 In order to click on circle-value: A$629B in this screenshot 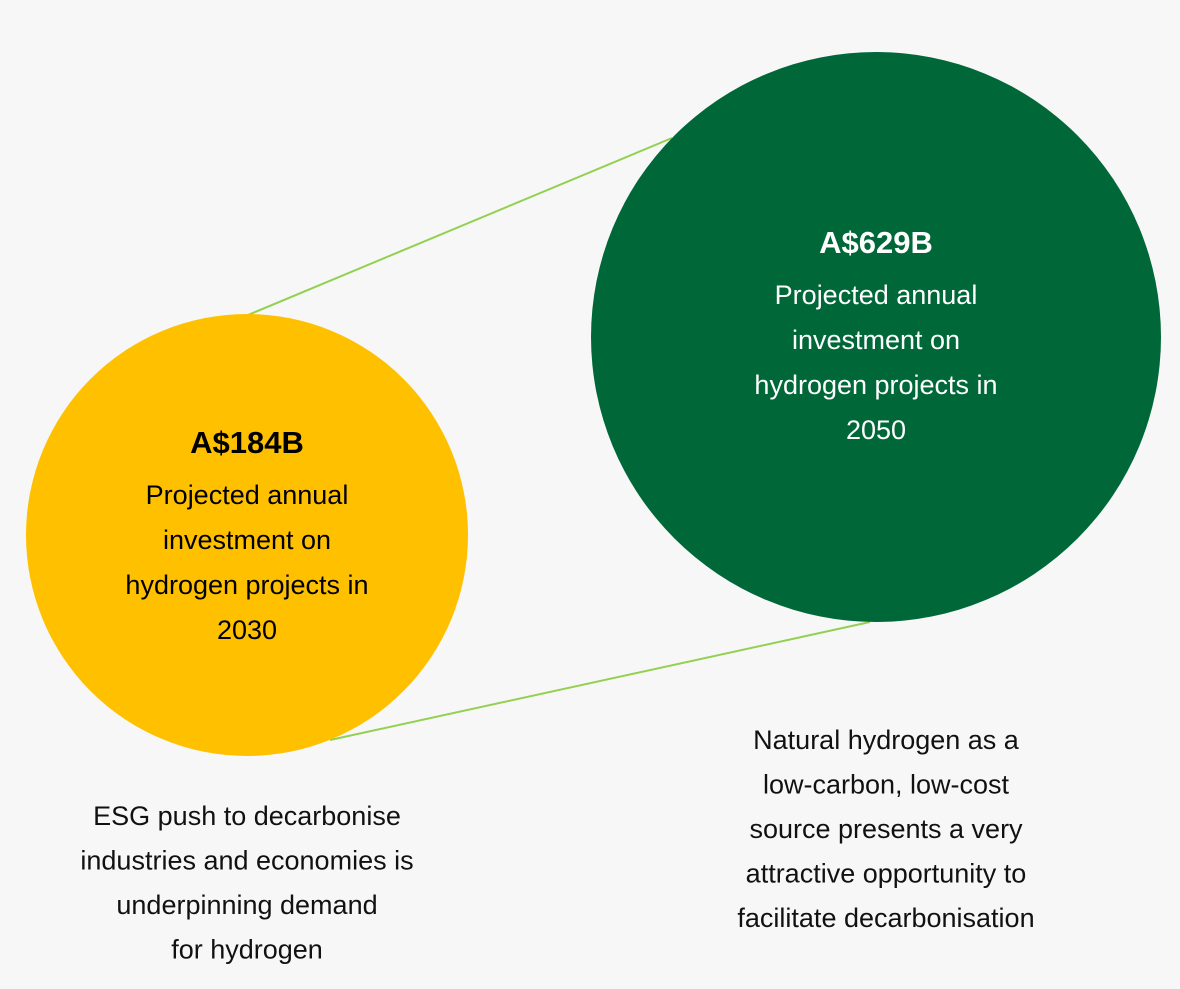, I will do `click(876, 242)`.